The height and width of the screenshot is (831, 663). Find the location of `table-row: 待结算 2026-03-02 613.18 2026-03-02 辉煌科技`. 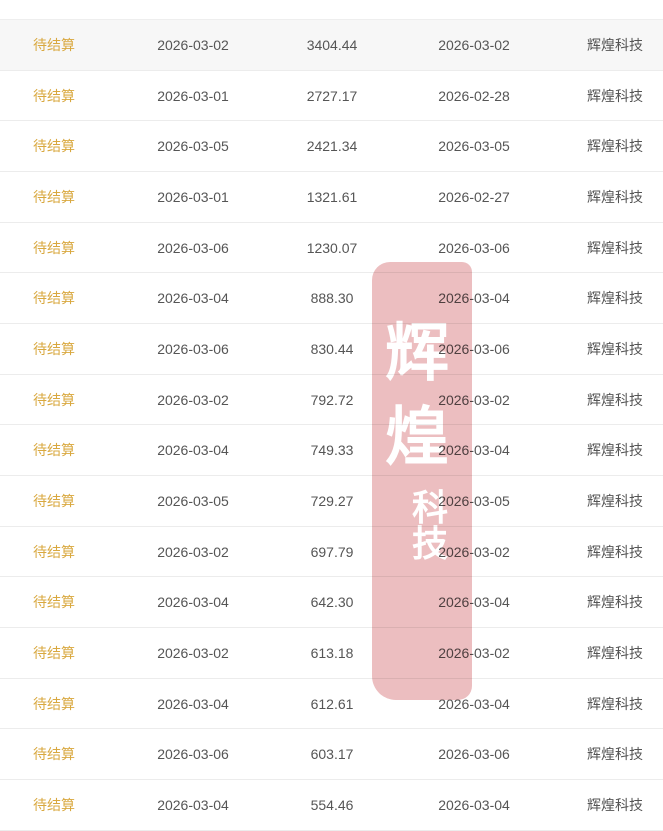

table-row: 待结算 2026-03-02 613.18 2026-03-02 辉煌科技 is located at coordinates (331, 653).